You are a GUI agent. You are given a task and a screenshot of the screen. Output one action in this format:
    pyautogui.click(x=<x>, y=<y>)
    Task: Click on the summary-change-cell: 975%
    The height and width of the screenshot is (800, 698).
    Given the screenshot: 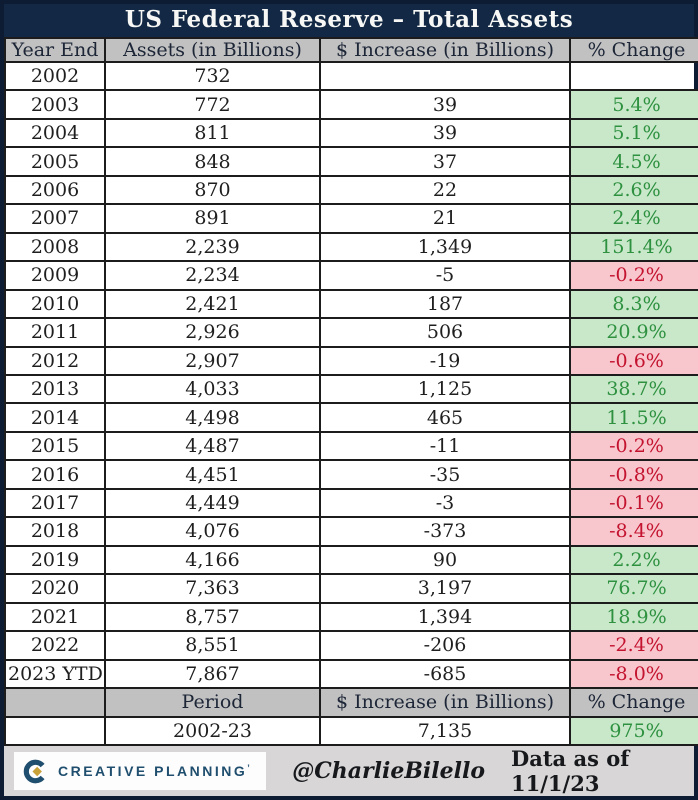 What is the action you would take?
    pyautogui.click(x=633, y=731)
    